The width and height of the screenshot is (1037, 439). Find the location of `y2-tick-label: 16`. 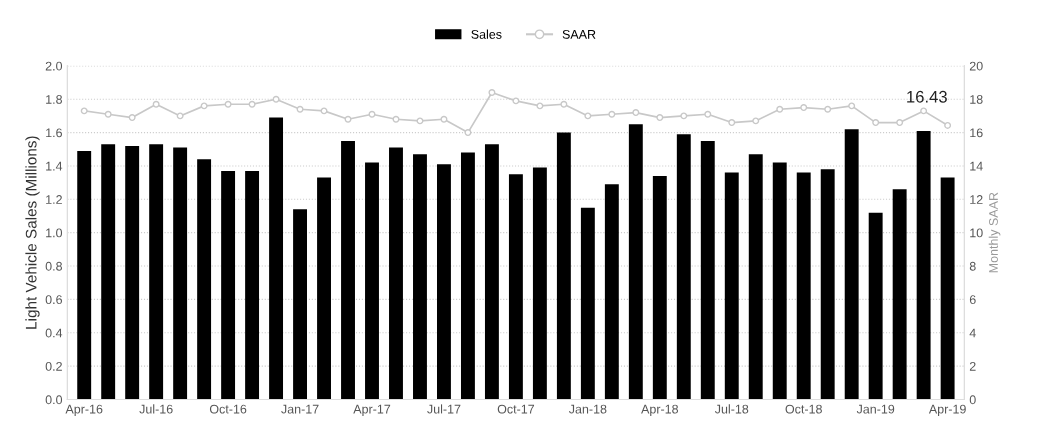

y2-tick-label: 16 is located at coordinates (976, 133).